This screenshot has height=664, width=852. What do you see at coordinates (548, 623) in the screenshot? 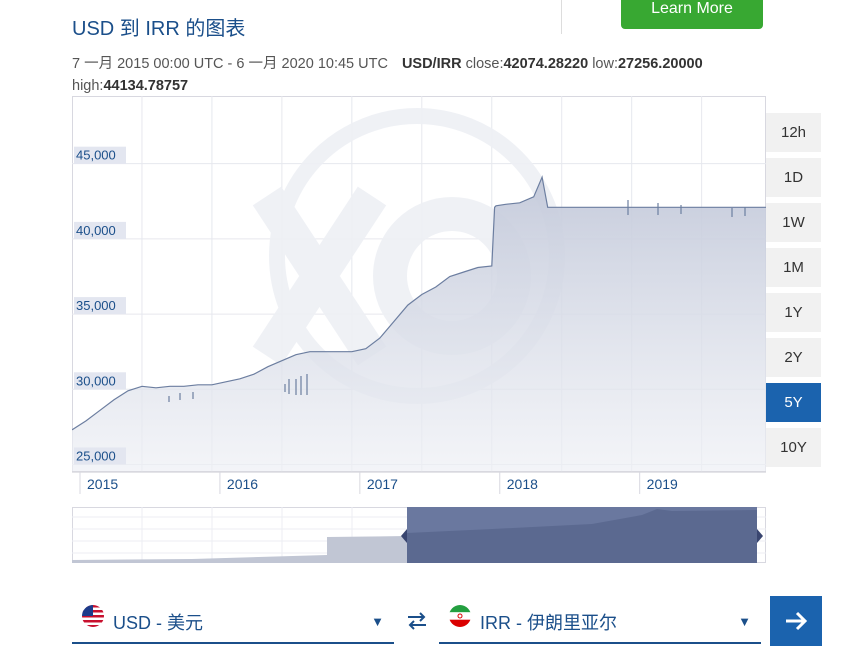
I see `to-currency-label: IRR - 伊朗里亚尔` at bounding box center [548, 623].